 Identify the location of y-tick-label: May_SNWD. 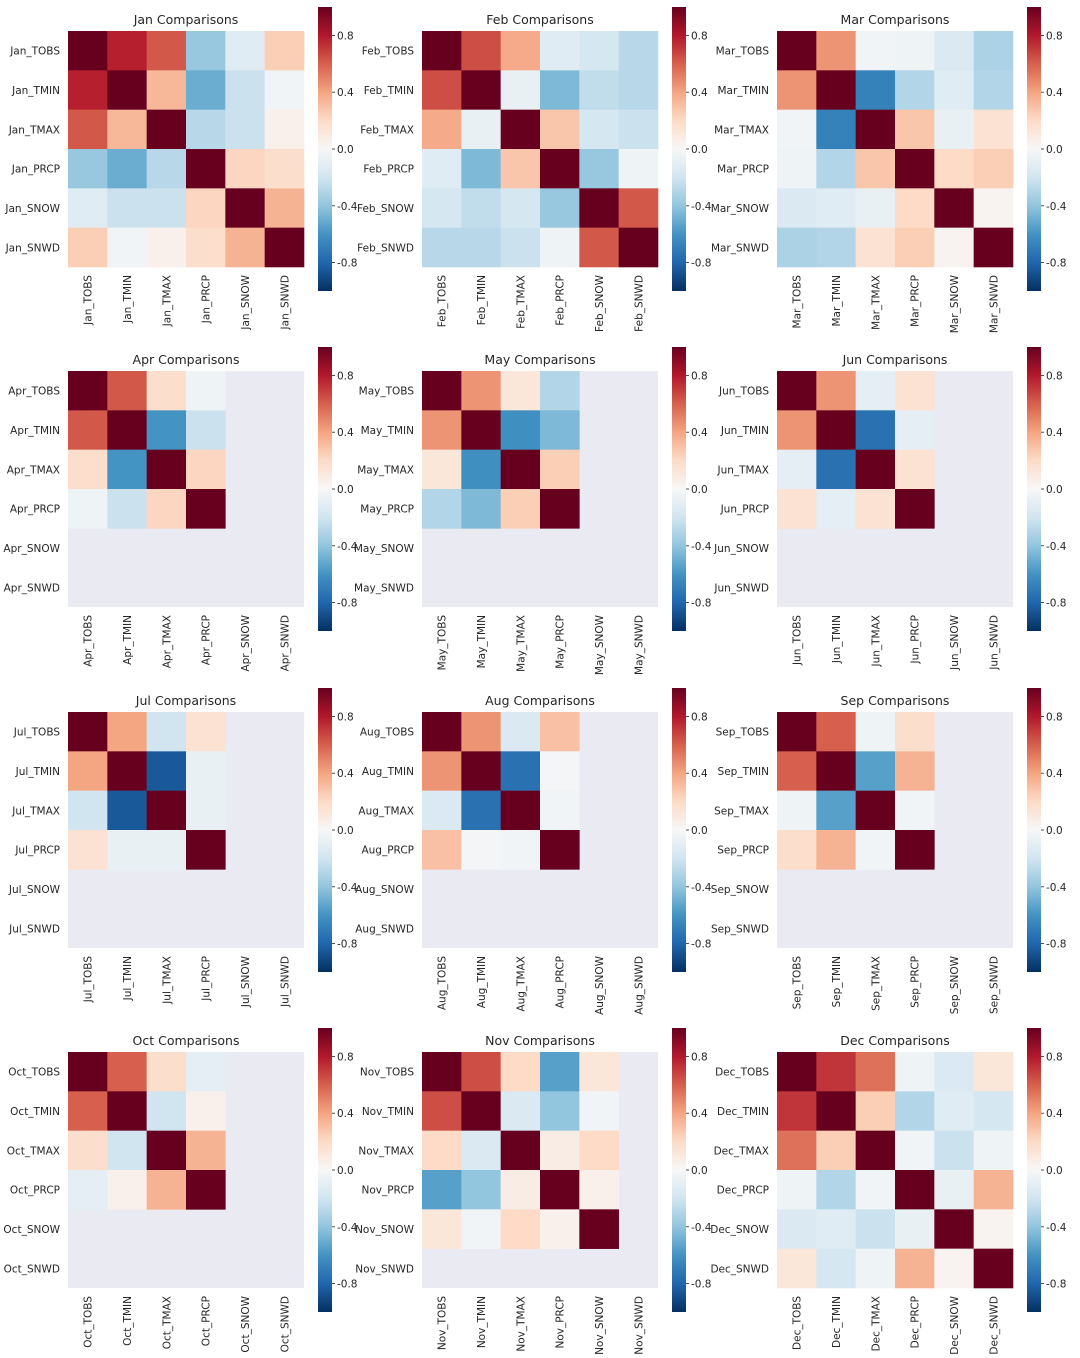
(384, 588).